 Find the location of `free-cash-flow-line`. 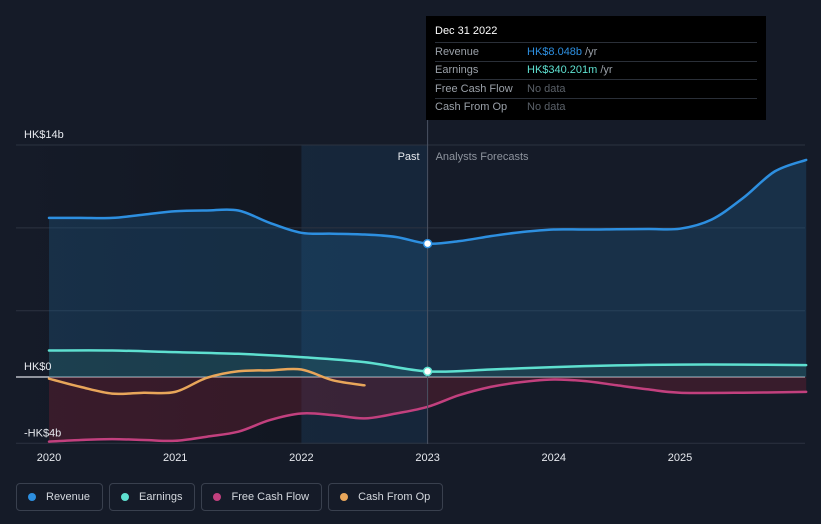

free-cash-flow-line is located at coordinates (427, 410).